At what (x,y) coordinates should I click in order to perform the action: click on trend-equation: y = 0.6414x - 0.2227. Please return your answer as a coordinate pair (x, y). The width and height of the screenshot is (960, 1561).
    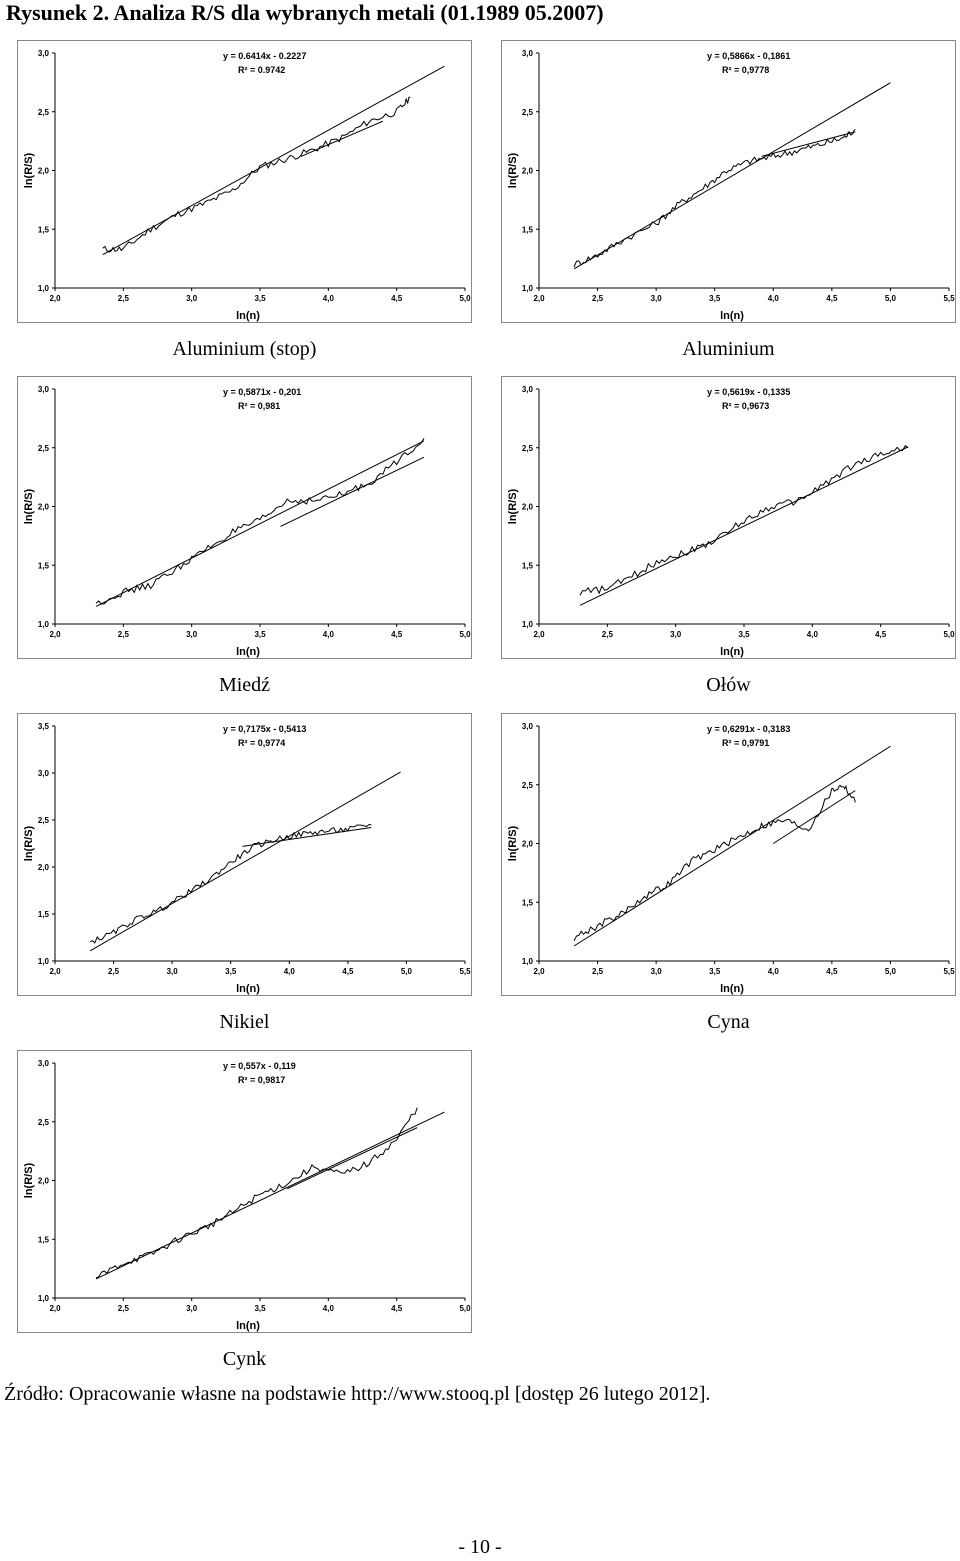
    Looking at the image, I should click on (264, 56).